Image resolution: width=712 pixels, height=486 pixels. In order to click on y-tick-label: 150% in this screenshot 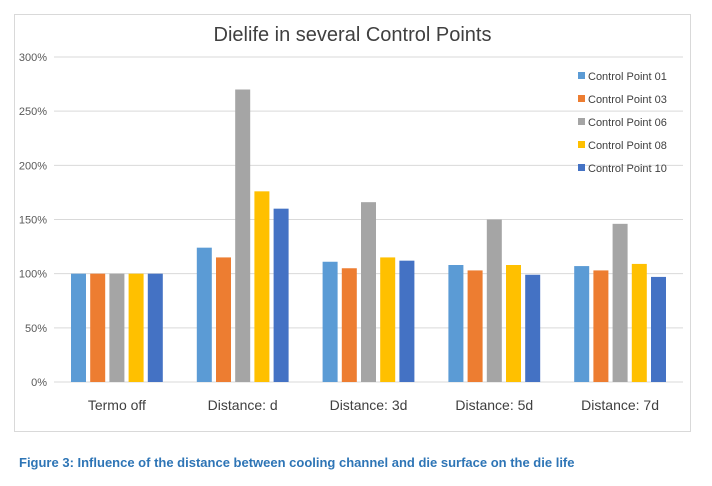, I will do `click(33, 221)`.